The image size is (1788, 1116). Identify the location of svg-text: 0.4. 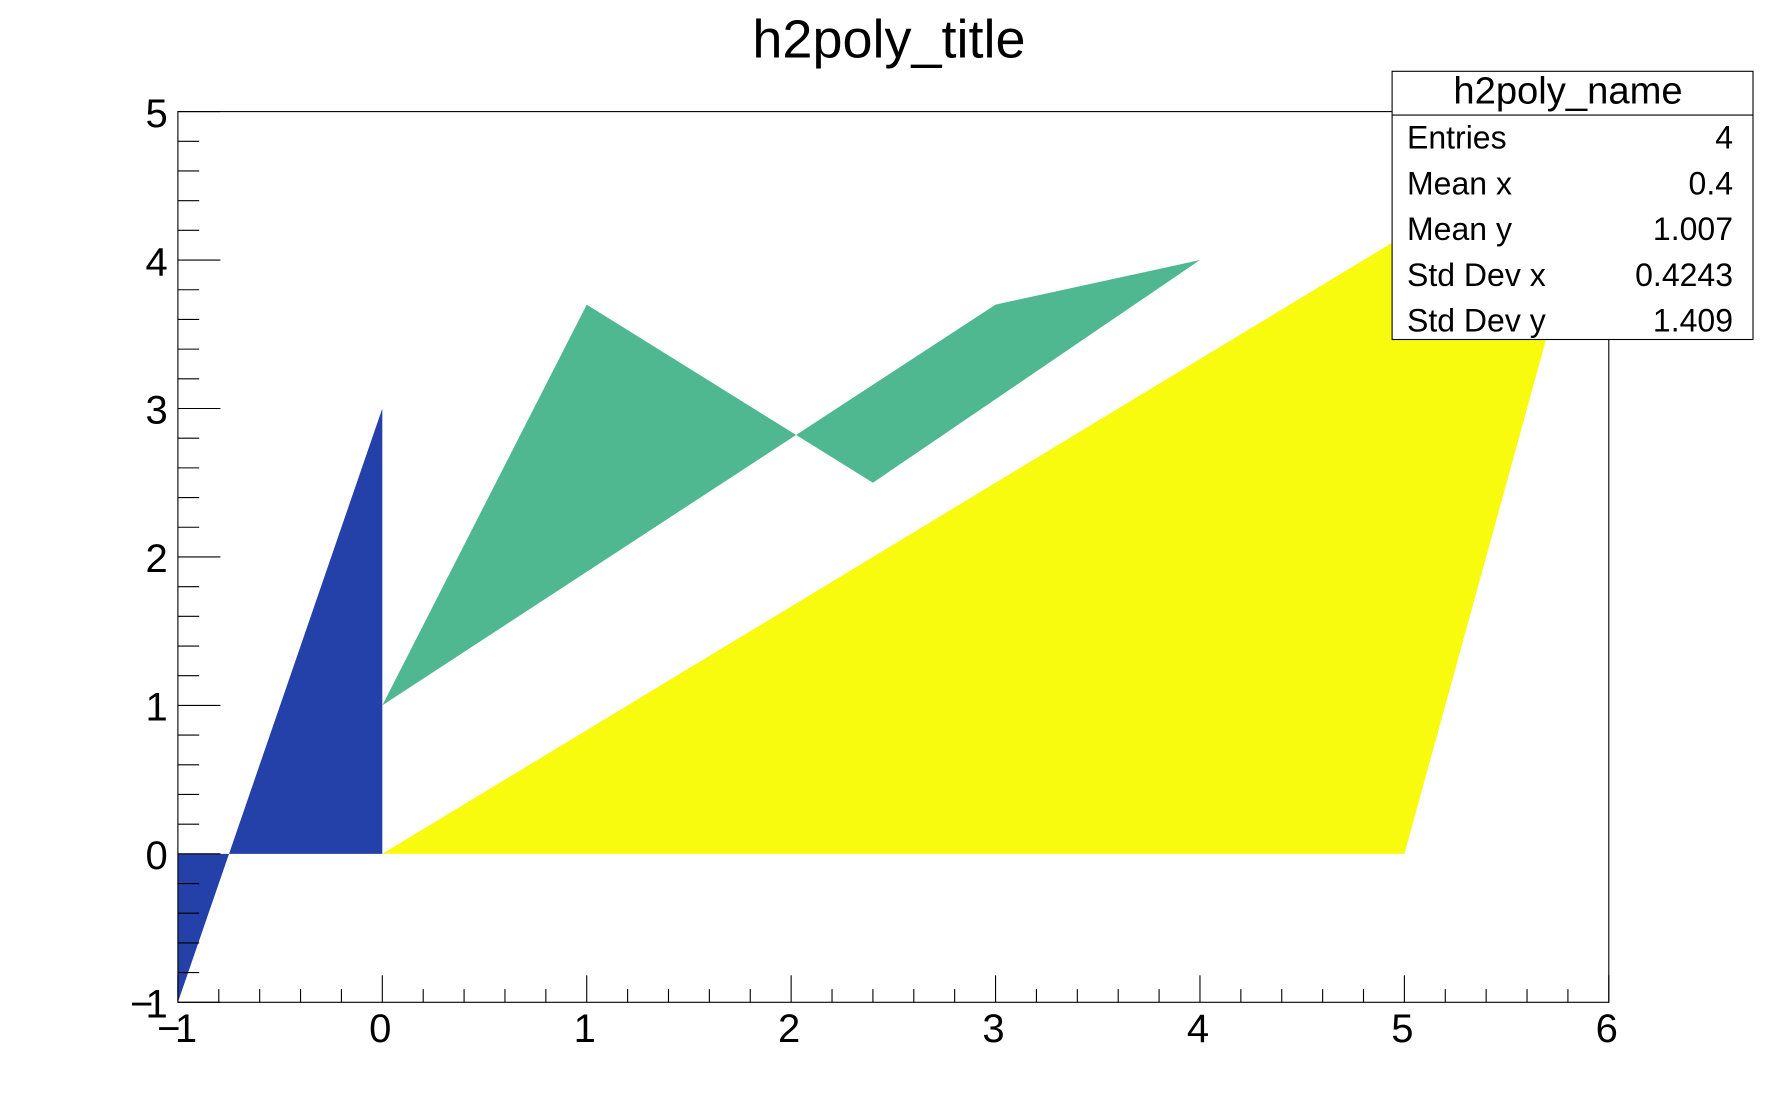
(1711, 183).